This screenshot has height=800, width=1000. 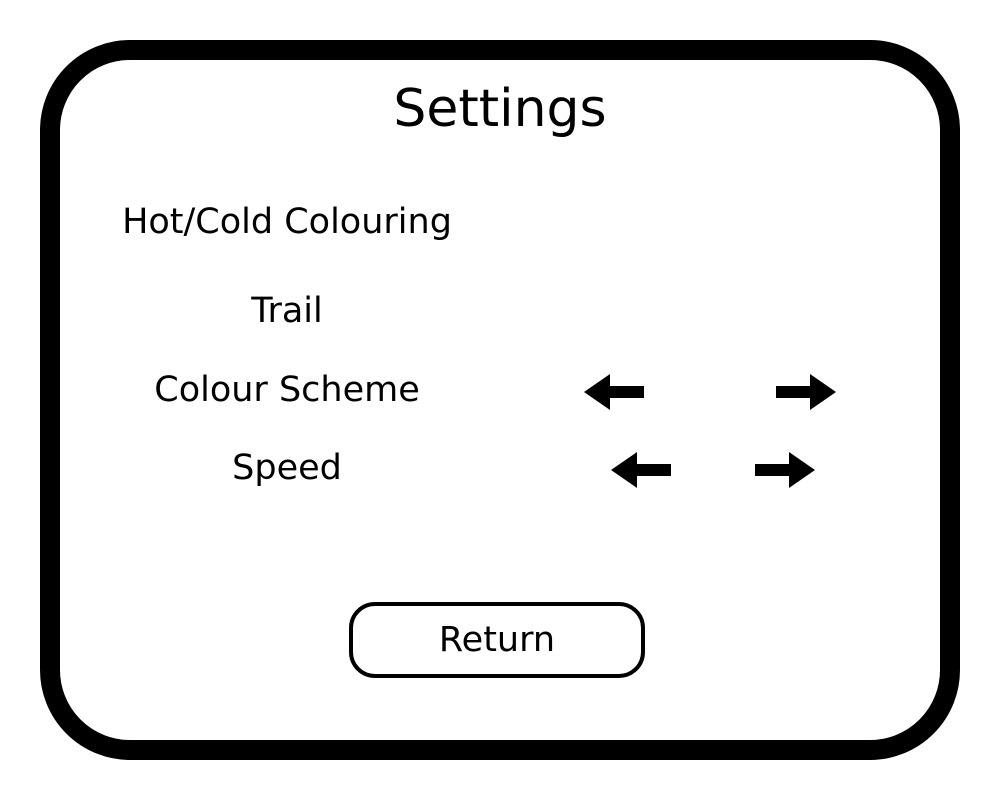 What do you see at coordinates (287, 222) in the screenshot?
I see `hot-cold-colouring-label: Hot/Cold Colouring` at bounding box center [287, 222].